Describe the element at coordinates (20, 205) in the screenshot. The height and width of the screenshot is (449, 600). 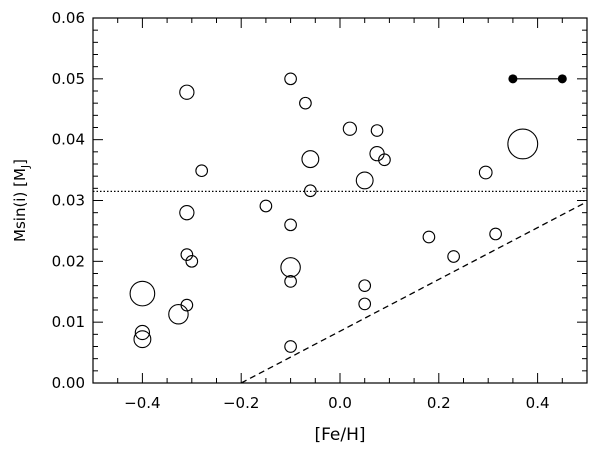
I see `y-axis-label-main: Msin(i) [M` at that location.